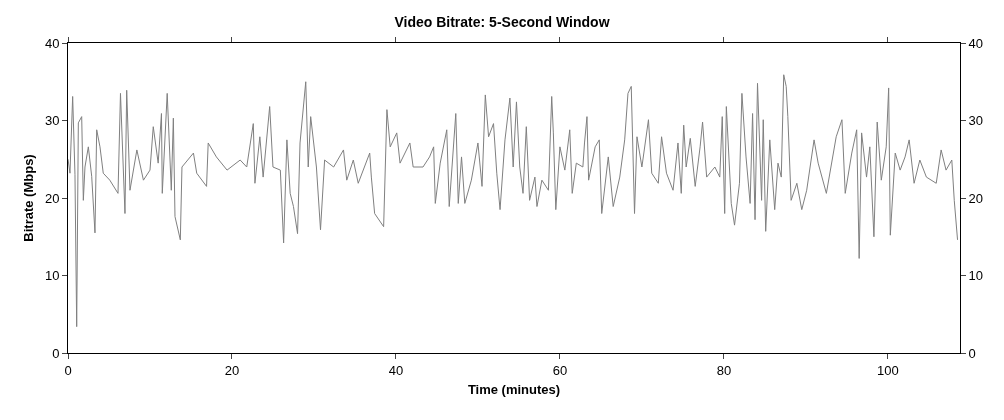  I want to click on x-tick-label: 40, so click(396, 370).